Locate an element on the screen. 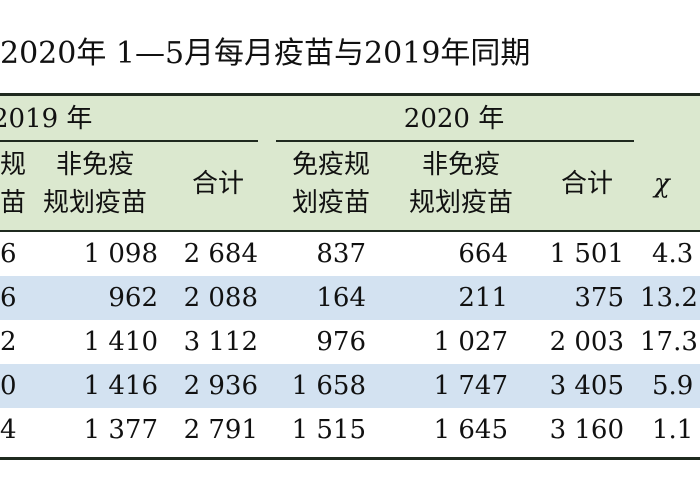  header-year-2020: 2020 年 is located at coordinates (454, 119).